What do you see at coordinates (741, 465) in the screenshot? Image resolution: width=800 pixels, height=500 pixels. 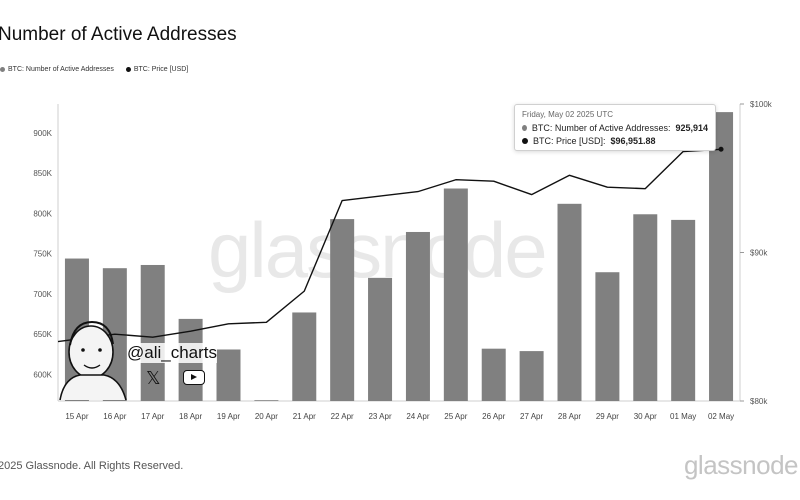 I see `glassnode-logo: glassnode` at bounding box center [741, 465].